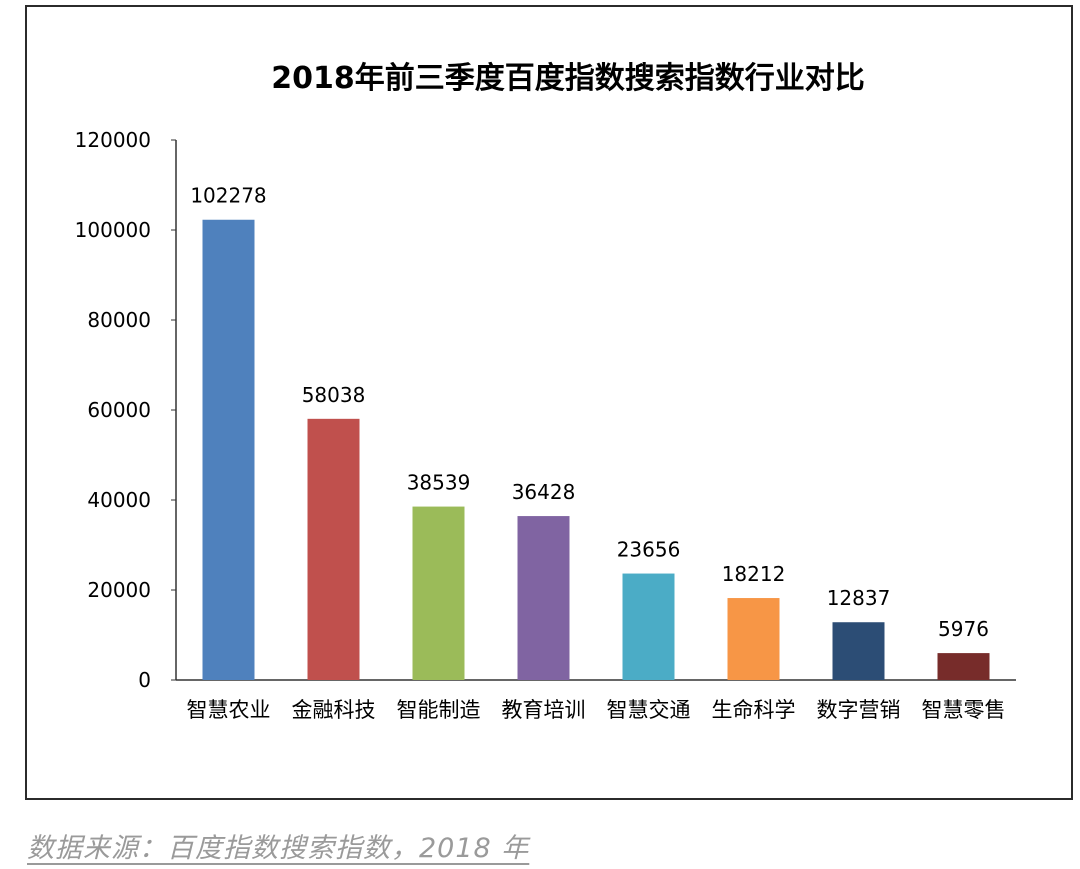  Describe the element at coordinates (963, 629) in the screenshot. I see `bar-value-label: 5976` at that location.